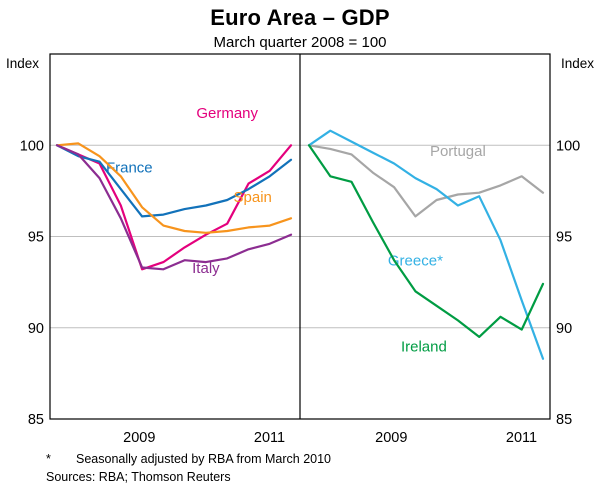 The image size is (600, 487). Describe the element at coordinates (564, 329) in the screenshot. I see `y-tick-label-right-90: 90` at that location.